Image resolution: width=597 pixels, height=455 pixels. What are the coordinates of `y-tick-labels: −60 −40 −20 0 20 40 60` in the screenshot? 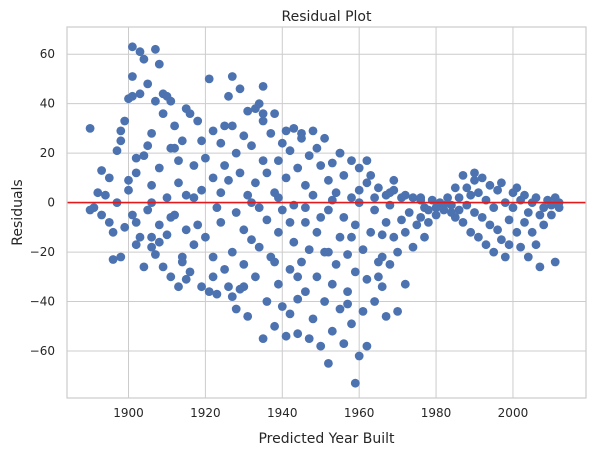 It's located at (42, 202).